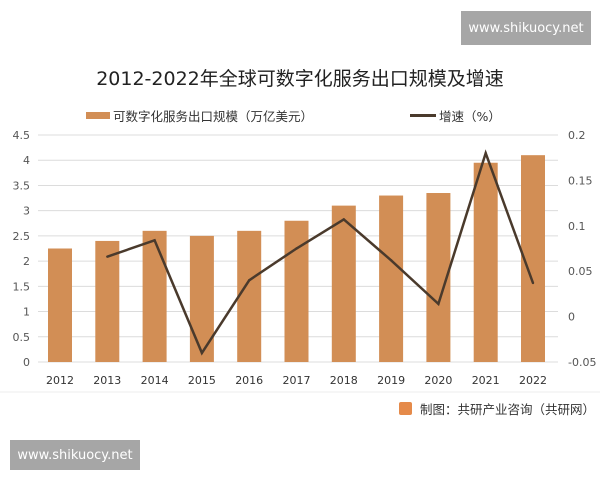 The width and height of the screenshot is (600, 480). I want to click on bar-2013, so click(107, 301).